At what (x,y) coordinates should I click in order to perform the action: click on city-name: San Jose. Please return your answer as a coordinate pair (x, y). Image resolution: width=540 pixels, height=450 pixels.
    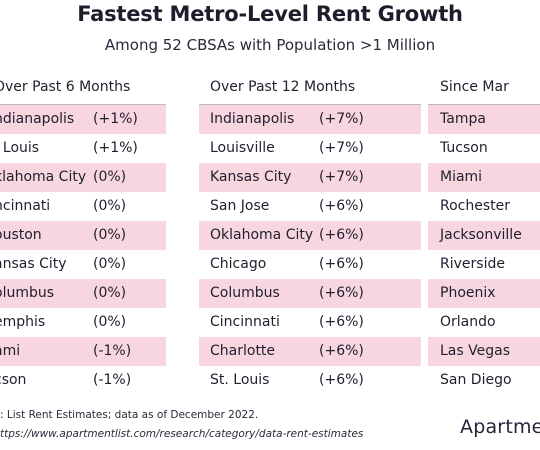
    Looking at the image, I should click on (240, 206).